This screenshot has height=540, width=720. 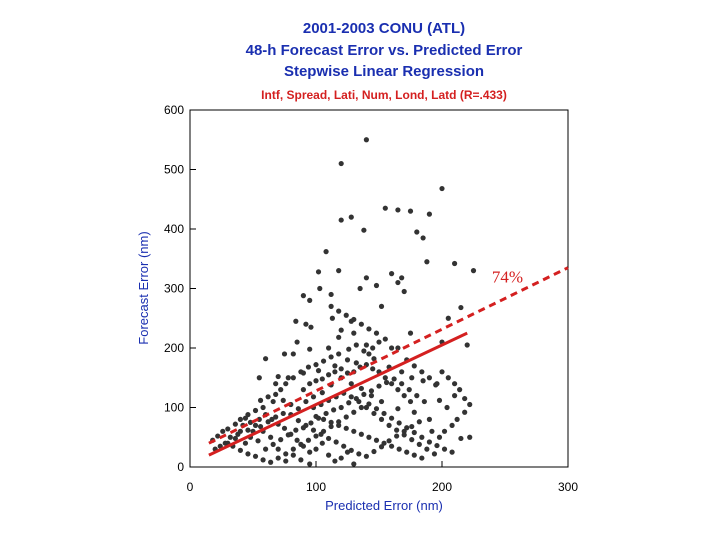 I want to click on y-tick-label: 300, so click(x=174, y=289).